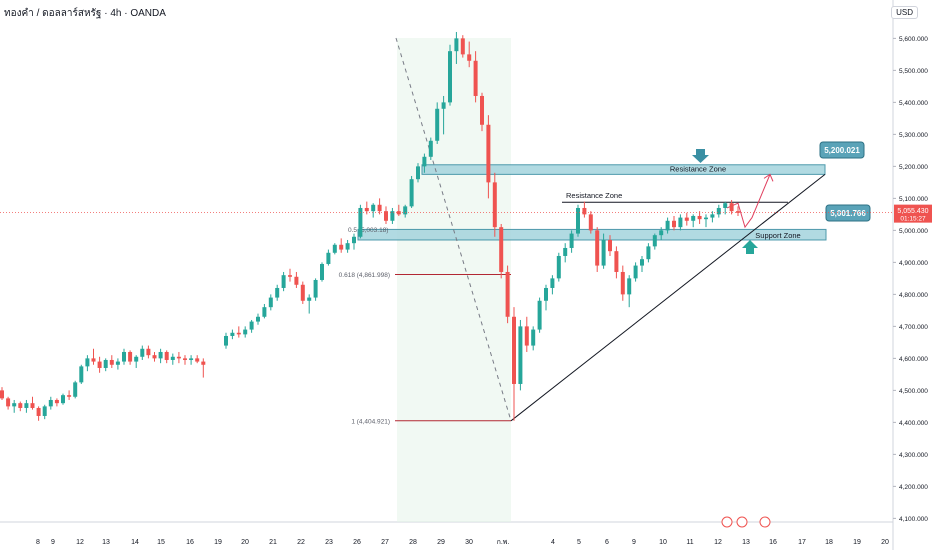  I want to click on y-tick-label: 5,200.000, so click(913, 167).